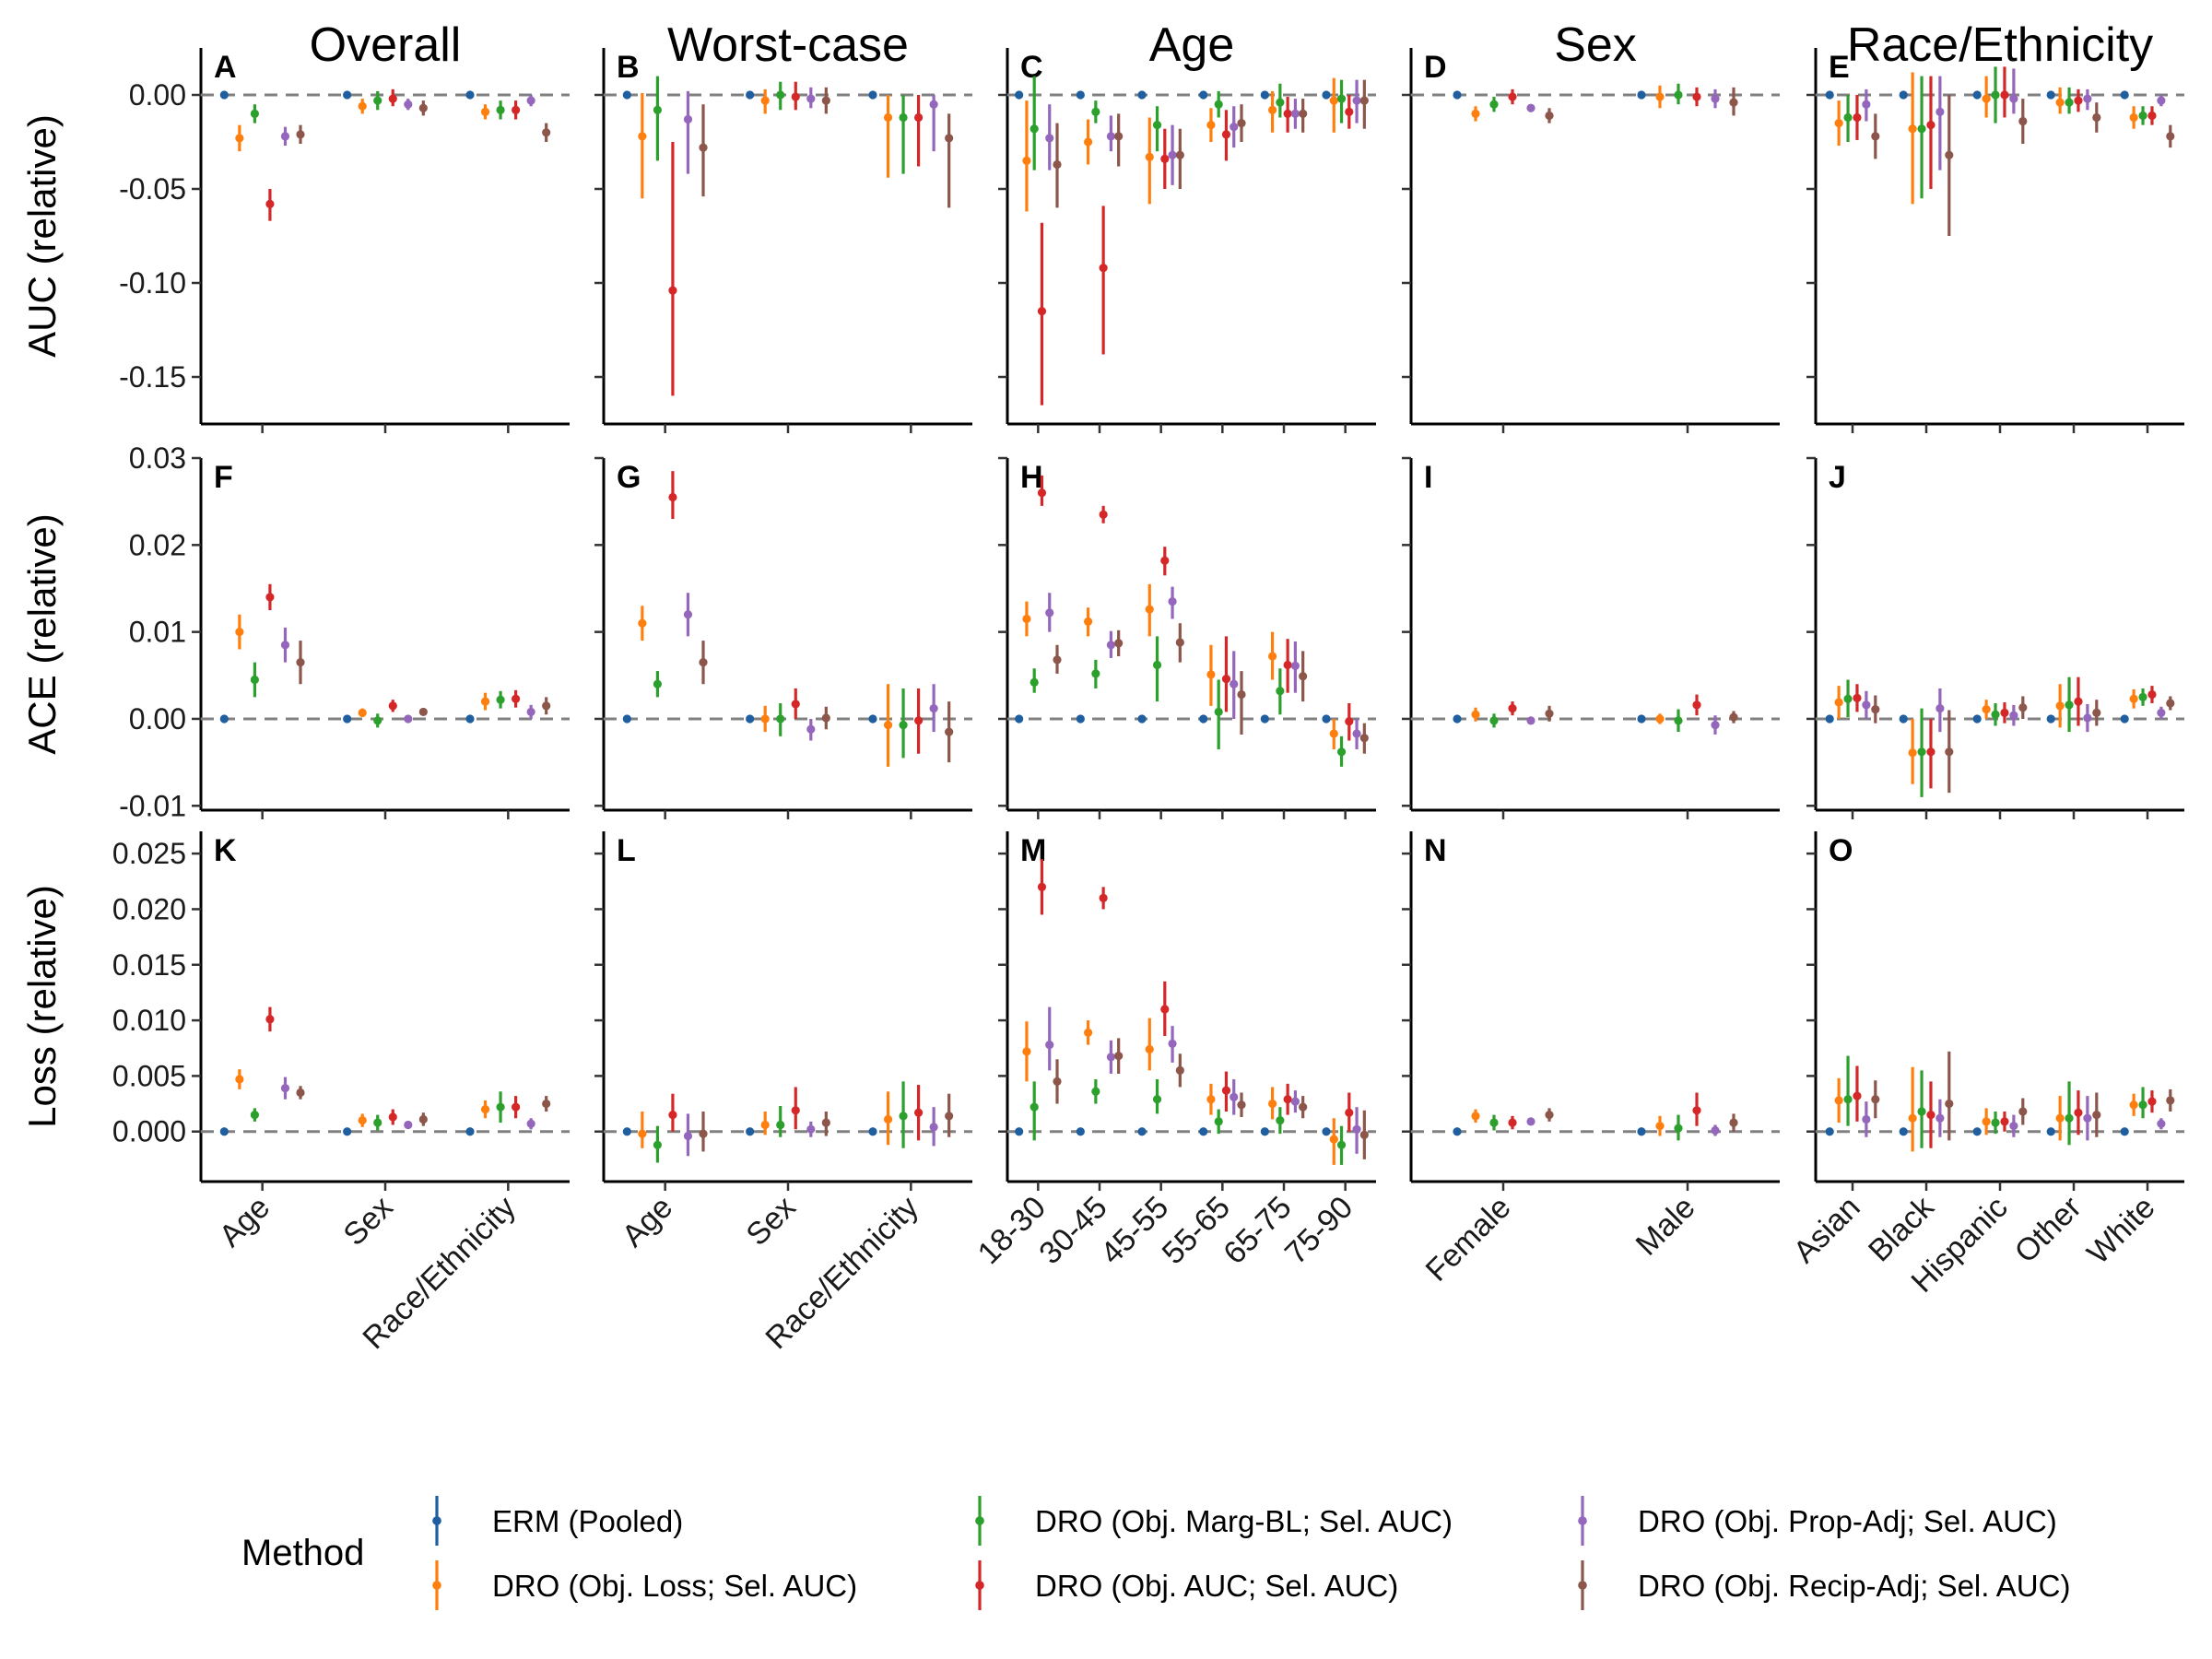 The image size is (2212, 1659). What do you see at coordinates (223, 477) in the screenshot?
I see `panel-letter-f: F` at bounding box center [223, 477].